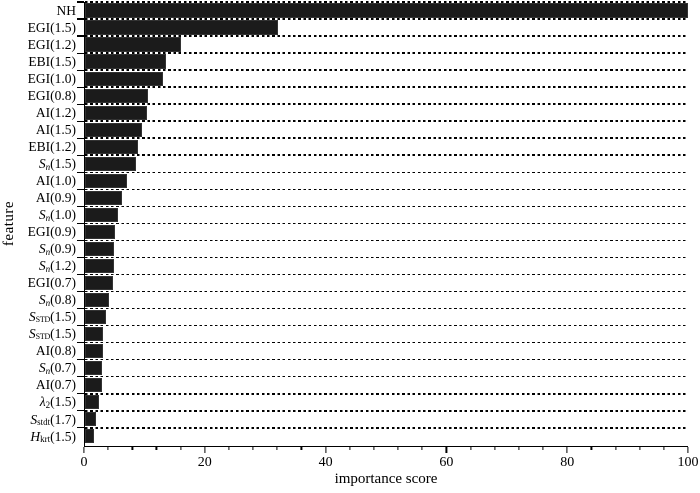 This screenshot has height=493, width=700. I want to click on y-tick-label: AI (0.8), so click(40, 351).